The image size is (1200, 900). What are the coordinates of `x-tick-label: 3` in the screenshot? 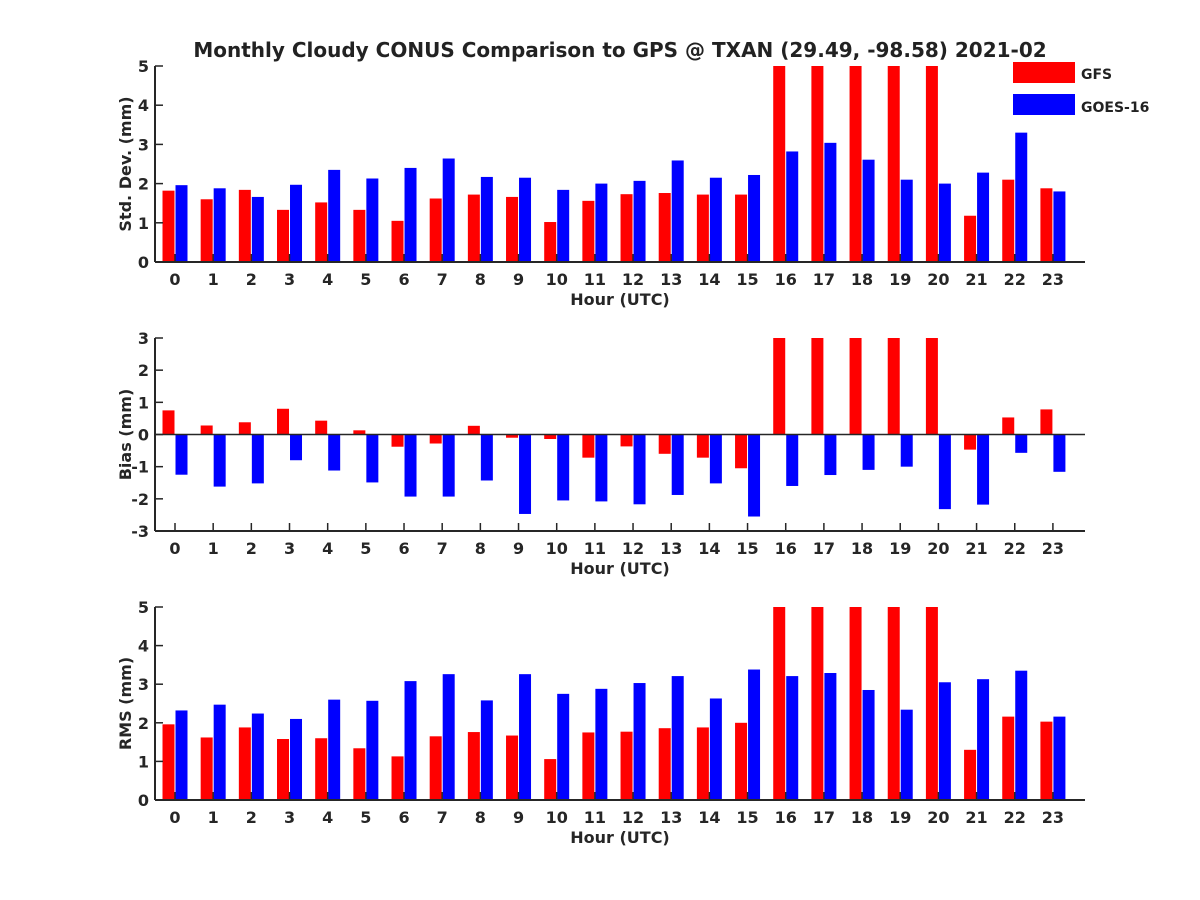 It's located at (289, 279).